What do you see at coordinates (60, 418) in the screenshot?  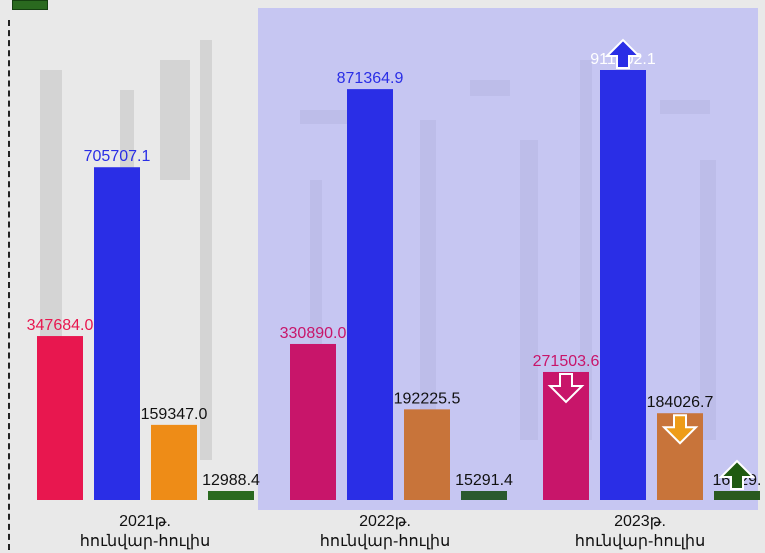 I see `bar-s0-g0` at bounding box center [60, 418].